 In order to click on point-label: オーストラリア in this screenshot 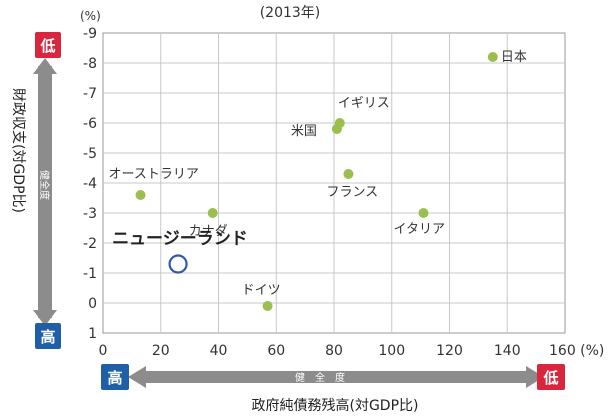, I will do `click(154, 174)`.